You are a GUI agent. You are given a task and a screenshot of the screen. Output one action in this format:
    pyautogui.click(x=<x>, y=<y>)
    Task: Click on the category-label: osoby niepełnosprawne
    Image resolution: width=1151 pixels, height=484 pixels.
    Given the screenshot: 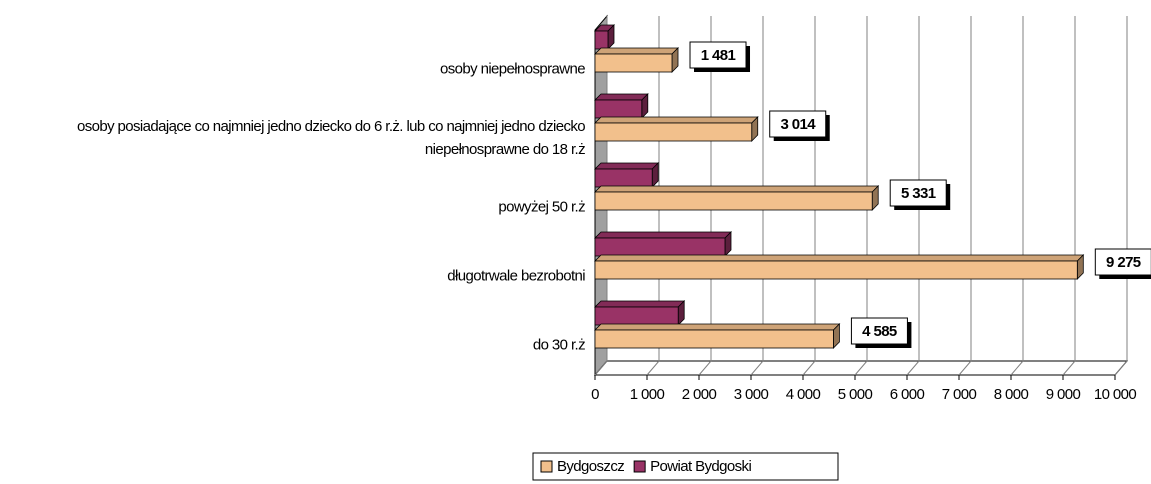 What is the action you would take?
    pyautogui.click(x=512, y=68)
    